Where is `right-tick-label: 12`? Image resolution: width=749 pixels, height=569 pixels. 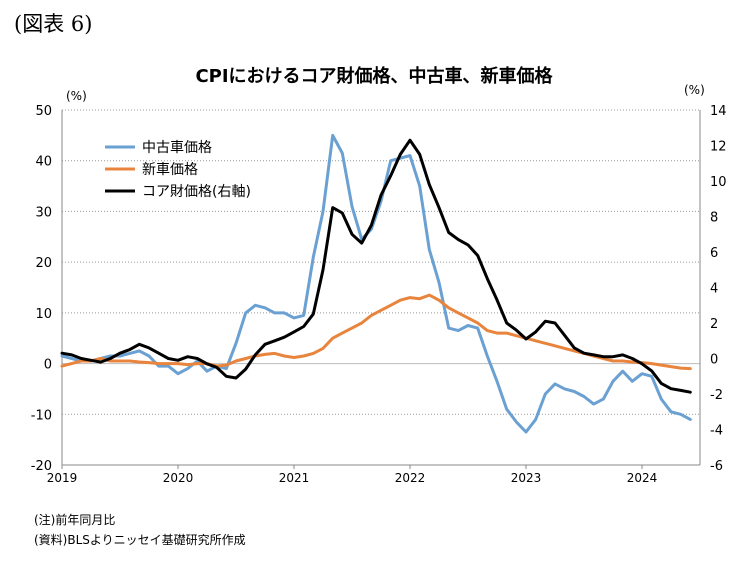 right-tick-label: 12 is located at coordinates (718, 147).